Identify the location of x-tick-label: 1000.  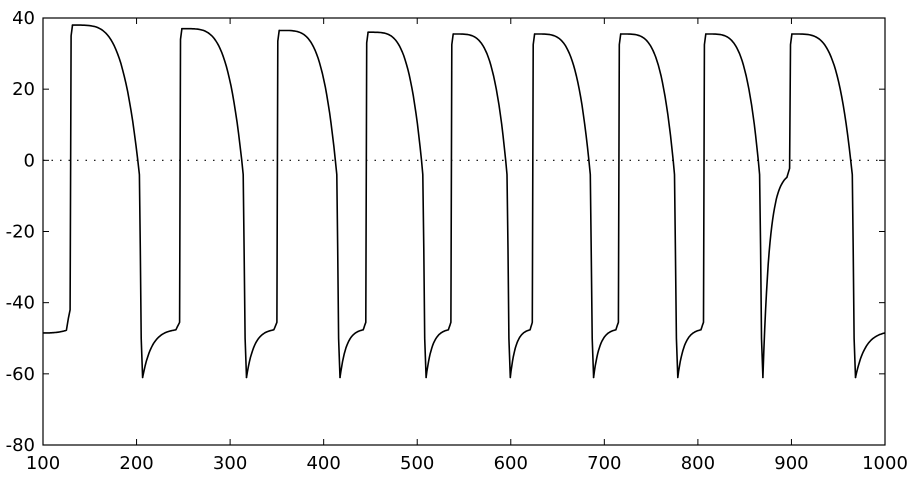
(885, 463).